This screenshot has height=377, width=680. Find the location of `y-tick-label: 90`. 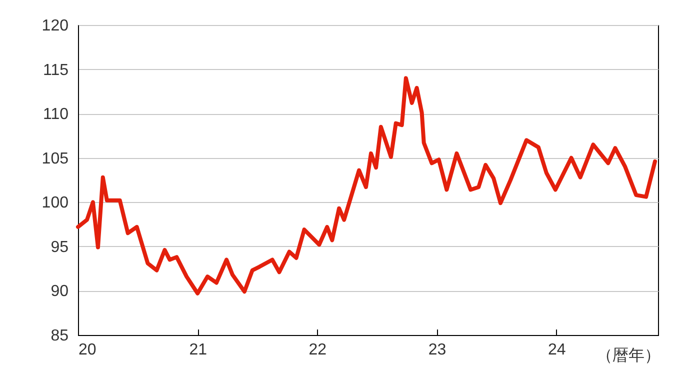

y-tick-label: 90 is located at coordinates (59, 291).